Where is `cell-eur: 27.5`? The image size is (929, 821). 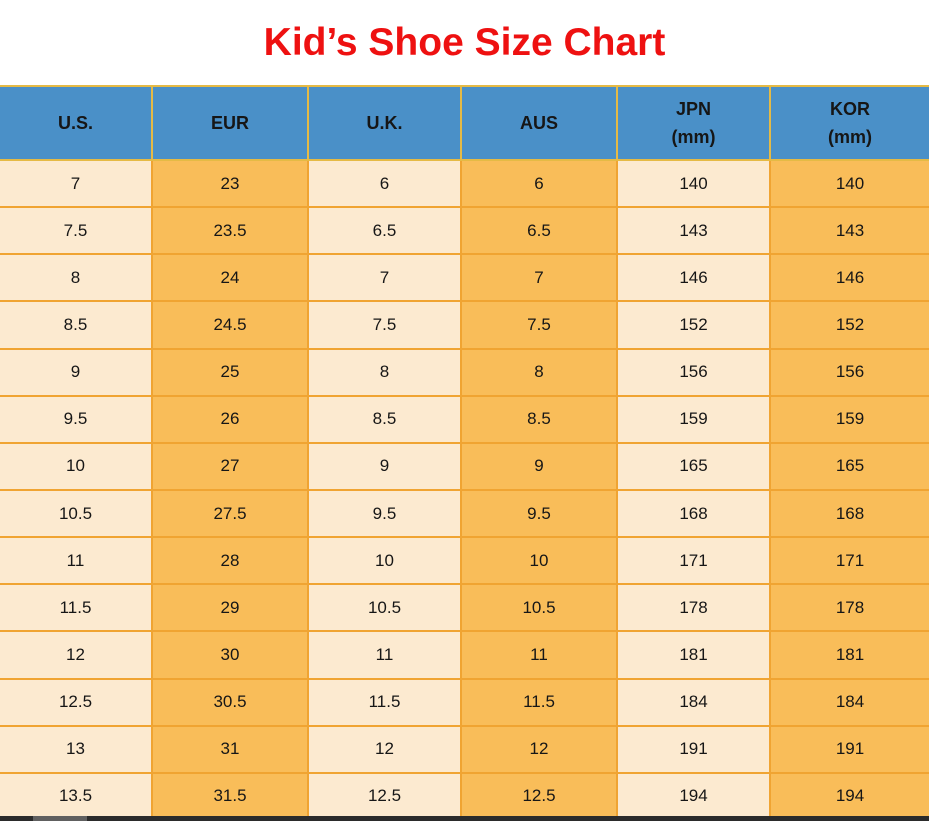
cell-eur: 27.5 is located at coordinates (230, 513).